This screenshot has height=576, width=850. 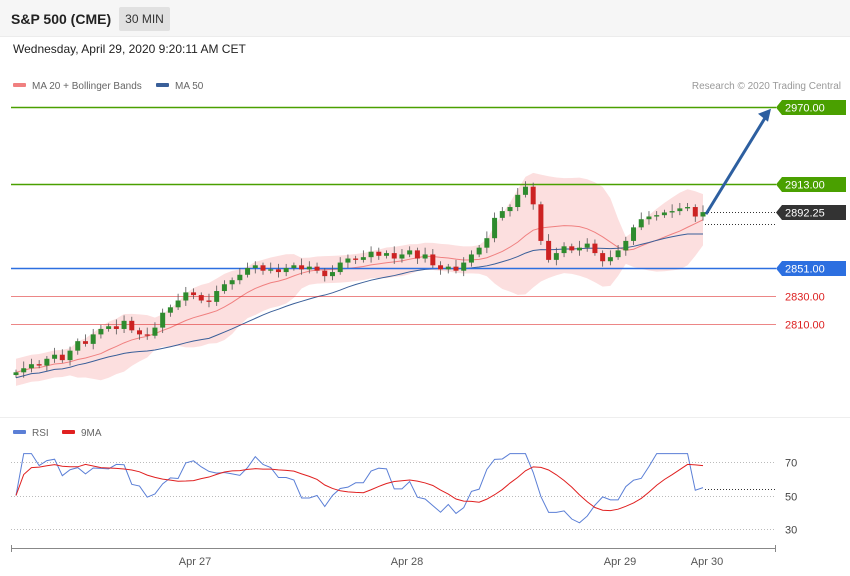 I want to click on legend-ma50-label: MA 50, so click(x=189, y=86).